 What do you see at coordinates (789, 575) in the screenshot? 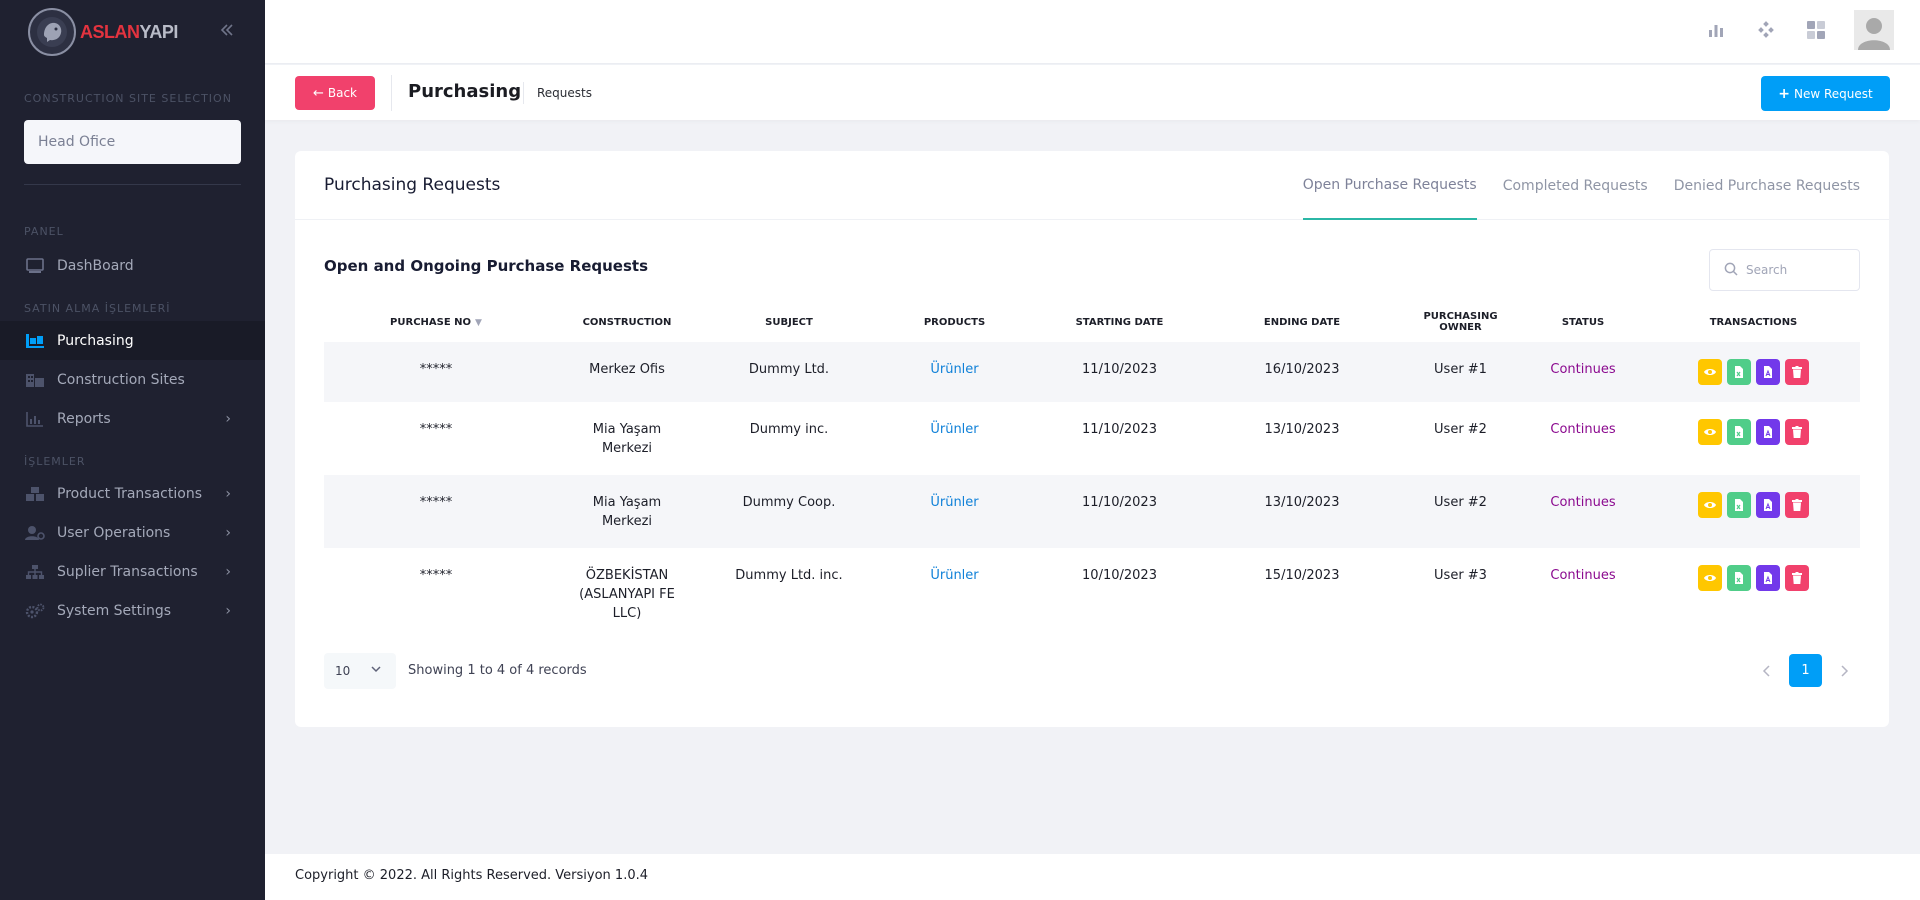
I see `cell-subject: Dummy Ltd. inc.` at bounding box center [789, 575].